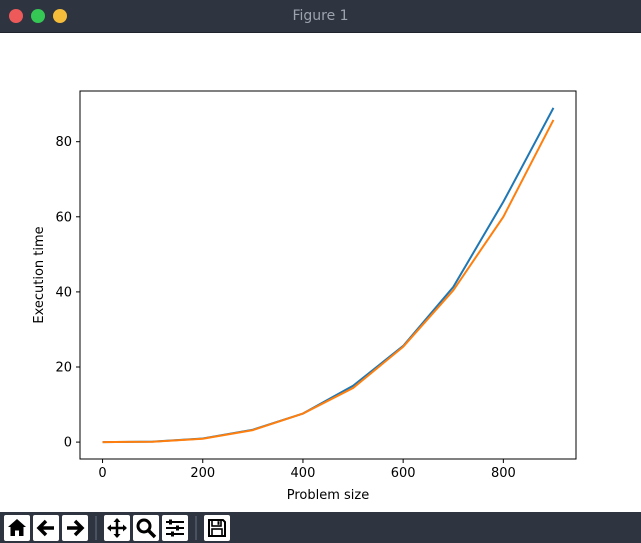 This screenshot has width=641, height=543. Describe the element at coordinates (102, 473) in the screenshot. I see `x-tick-label: 0` at that location.